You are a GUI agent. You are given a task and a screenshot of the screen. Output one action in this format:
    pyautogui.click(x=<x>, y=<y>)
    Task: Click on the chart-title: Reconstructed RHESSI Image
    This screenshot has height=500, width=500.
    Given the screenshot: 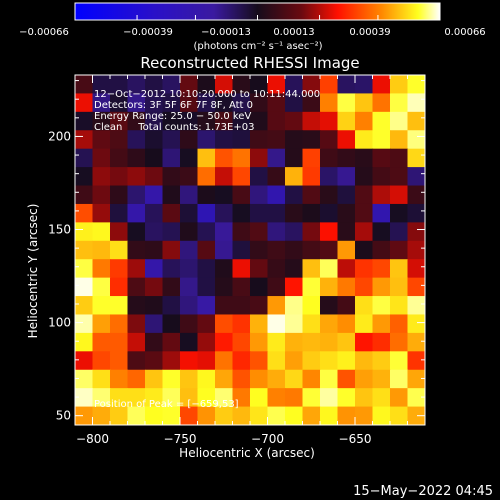 What is the action you would take?
    pyautogui.click(x=249, y=63)
    